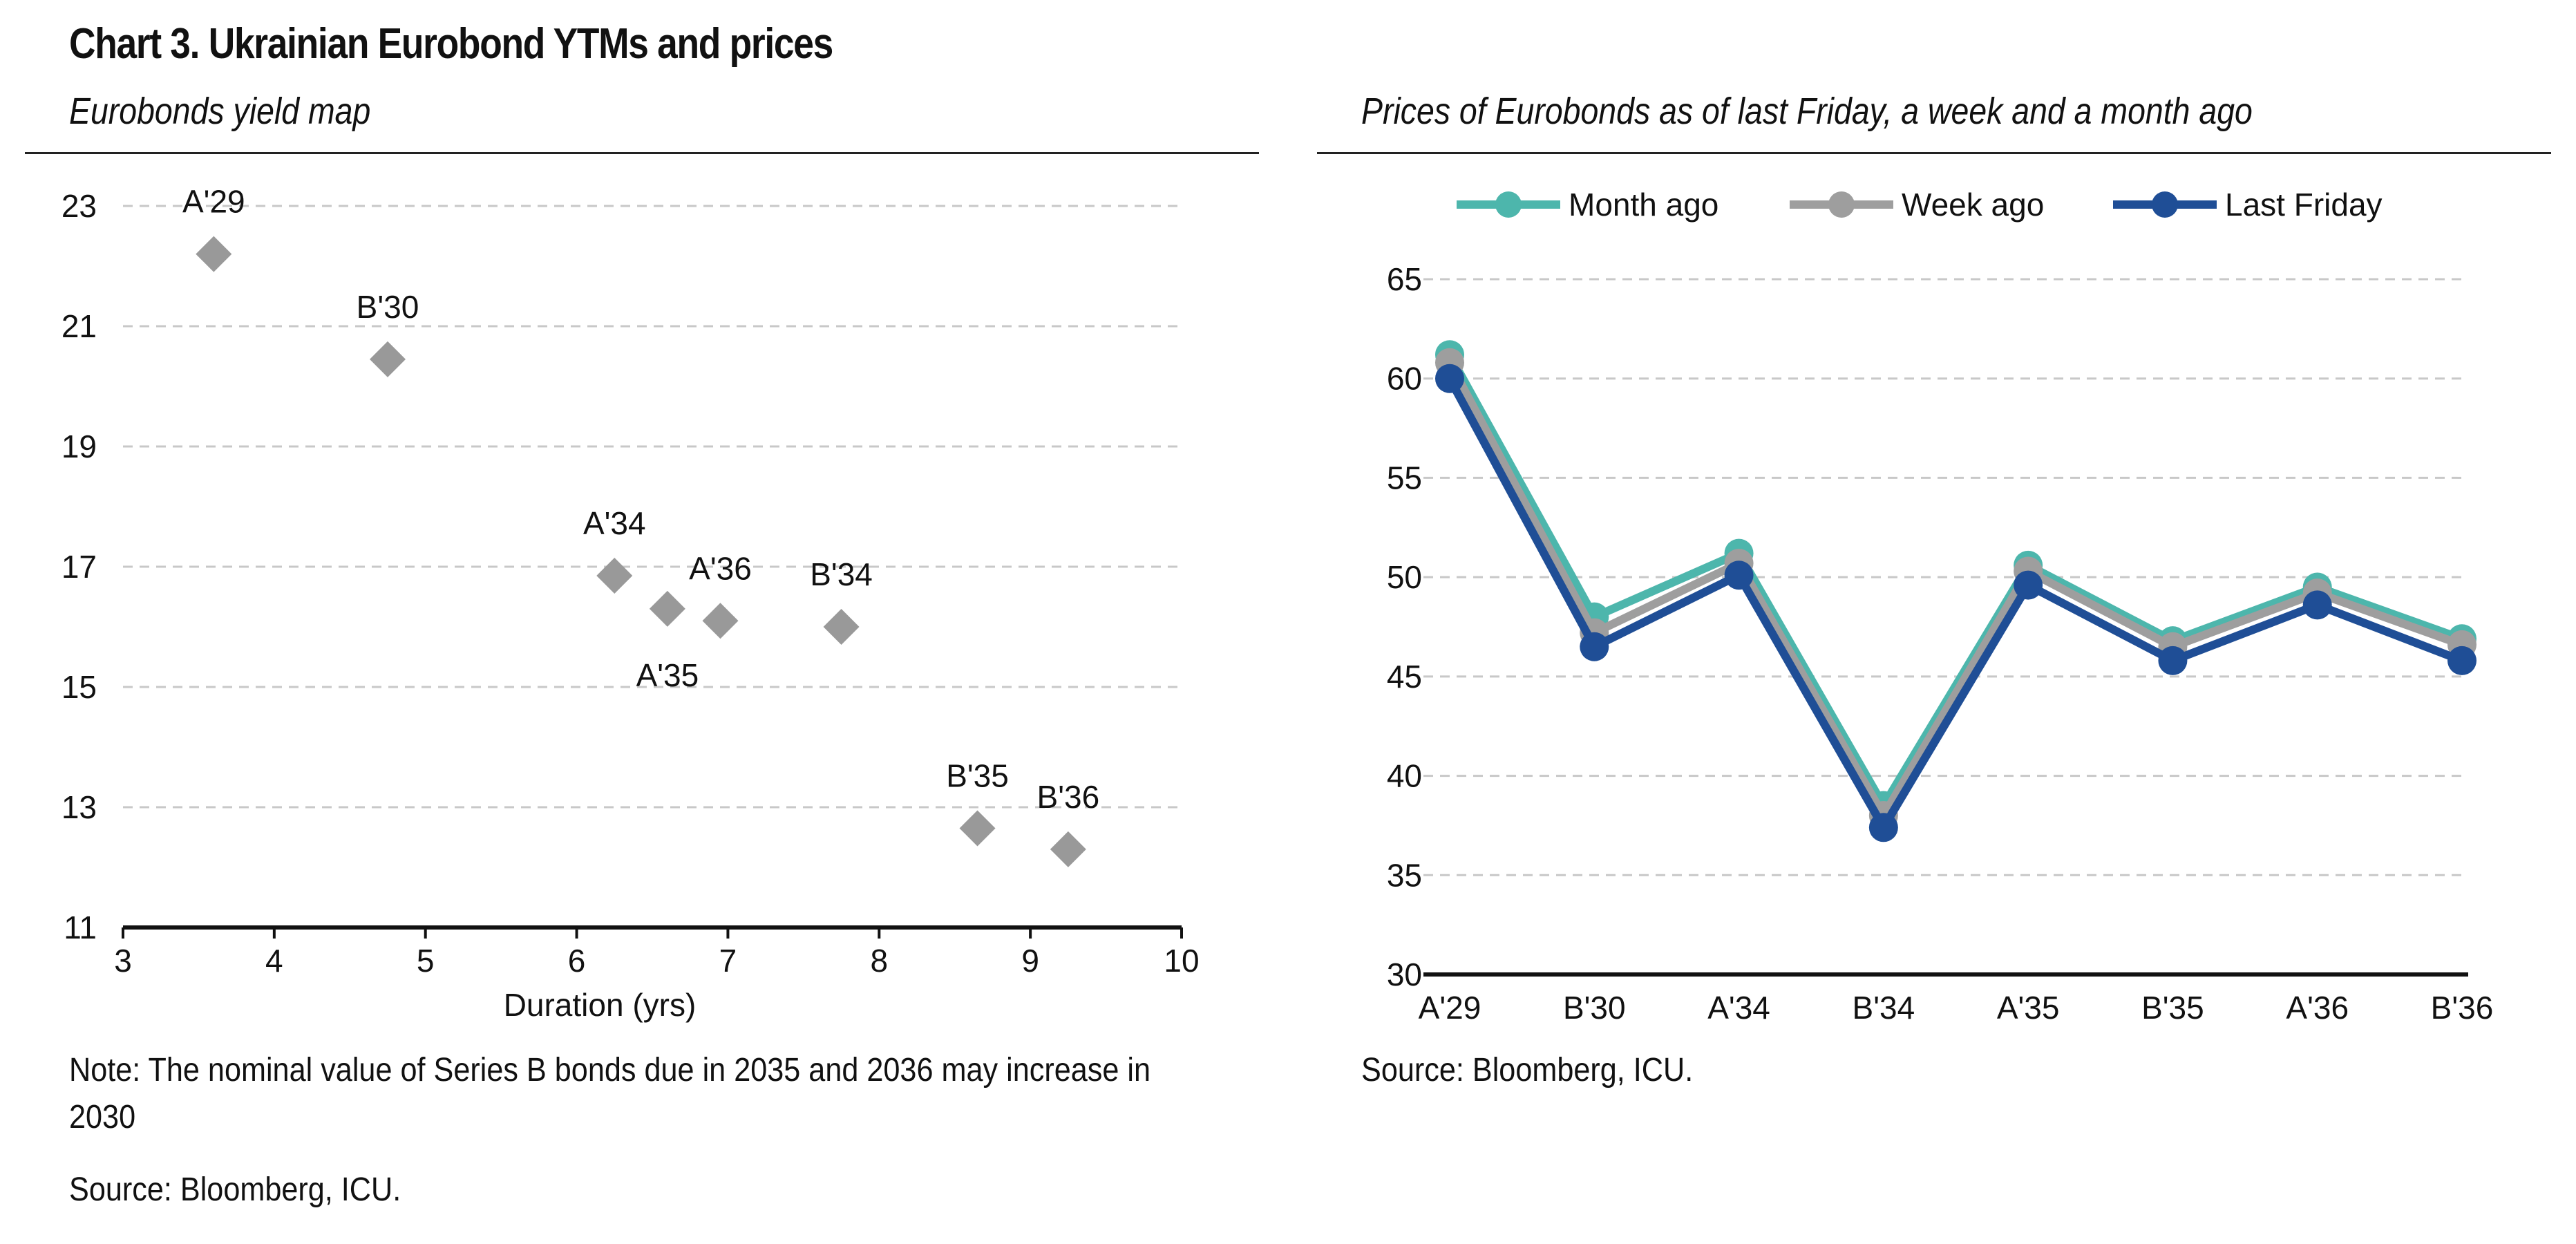 The height and width of the screenshot is (1244, 2576). What do you see at coordinates (1450, 1008) in the screenshot?
I see `x-tick-label: A'29` at bounding box center [1450, 1008].